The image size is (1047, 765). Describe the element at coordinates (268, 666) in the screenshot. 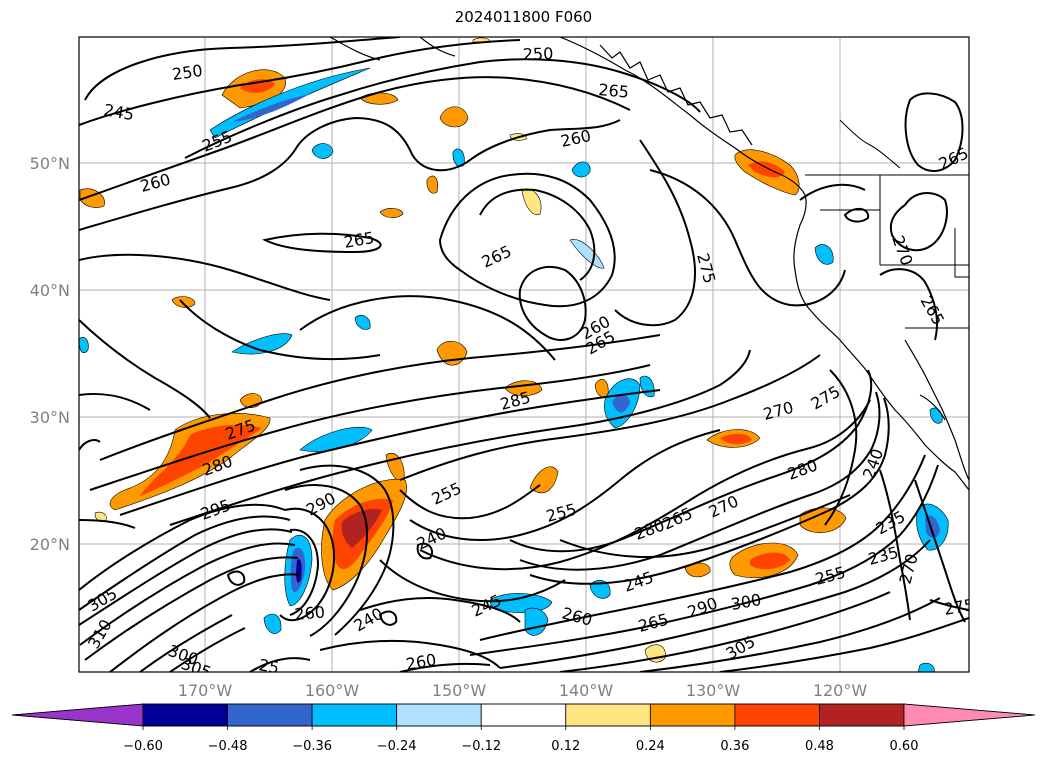

I see `contour-label: 25` at that location.